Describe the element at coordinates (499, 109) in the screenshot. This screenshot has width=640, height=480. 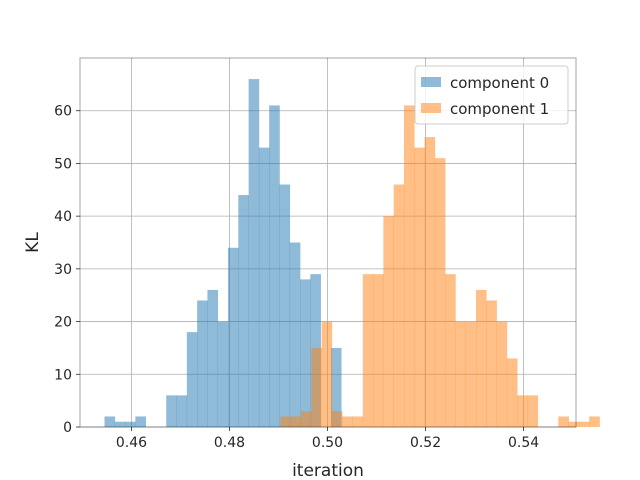
I see `legend-label-component-1: component 1` at that location.